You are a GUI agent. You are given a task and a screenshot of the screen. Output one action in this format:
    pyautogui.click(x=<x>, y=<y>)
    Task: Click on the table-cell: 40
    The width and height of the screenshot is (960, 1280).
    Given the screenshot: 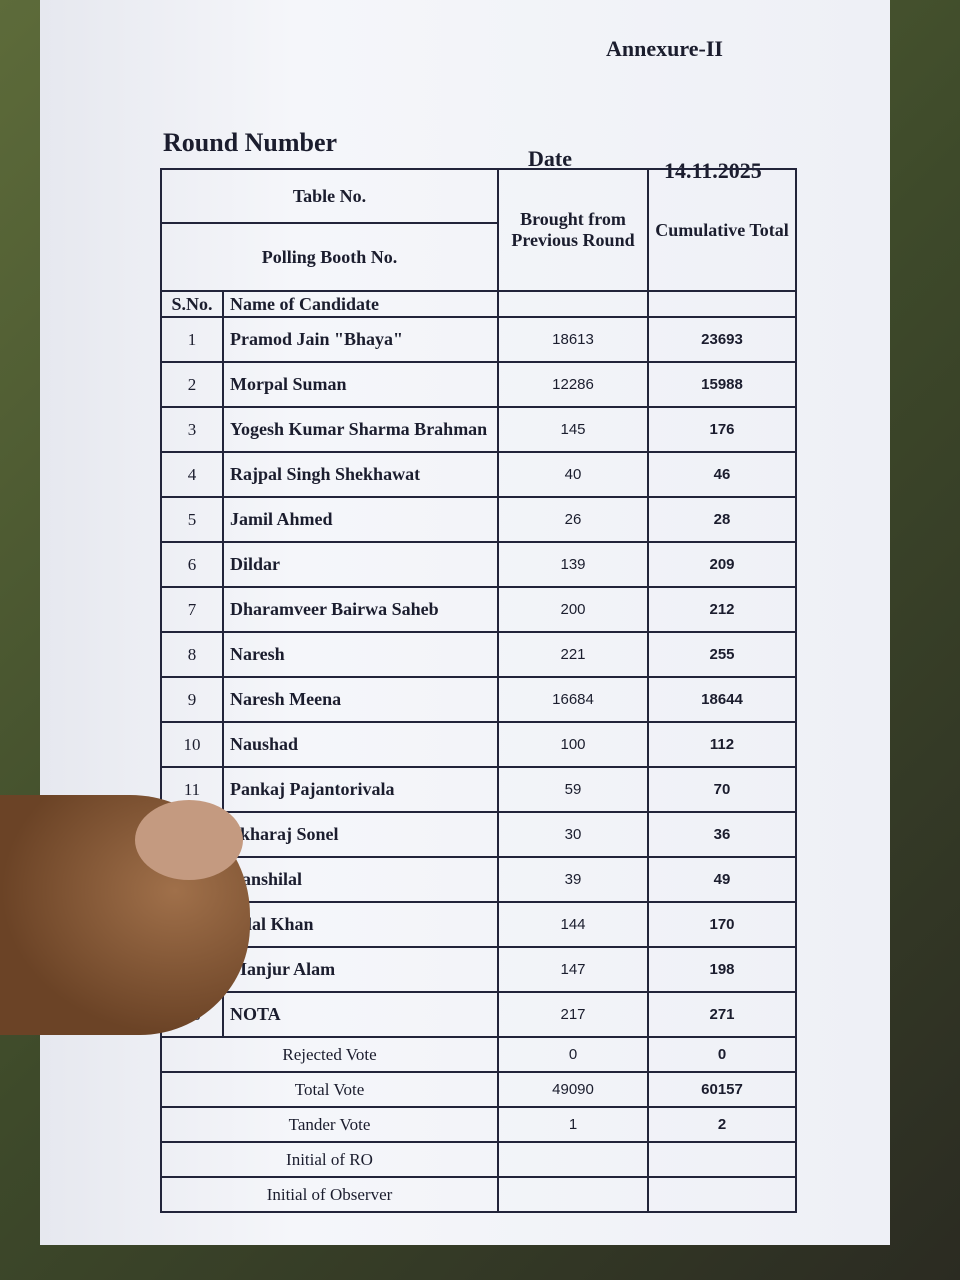 What is the action you would take?
    pyautogui.click(x=573, y=474)
    